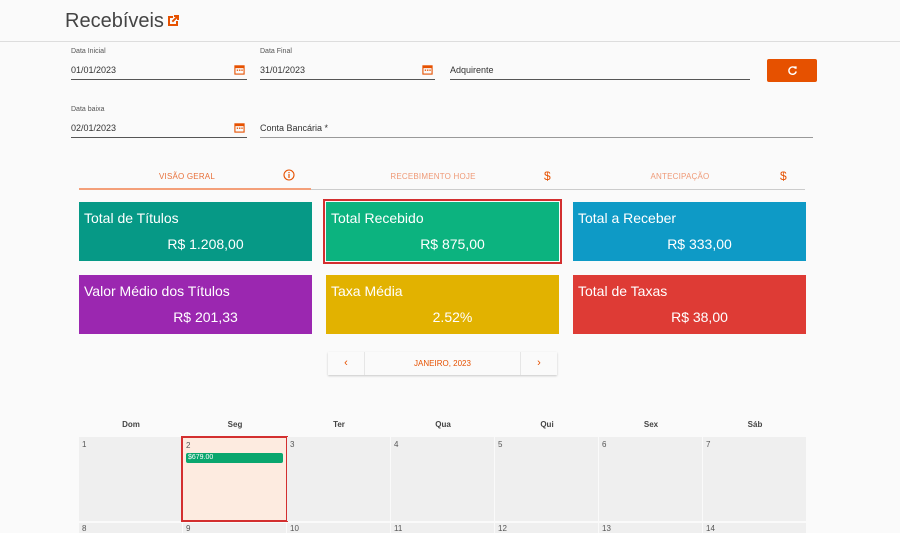 This screenshot has width=900, height=533. I want to click on card-title: Total a Receber, so click(627, 218).